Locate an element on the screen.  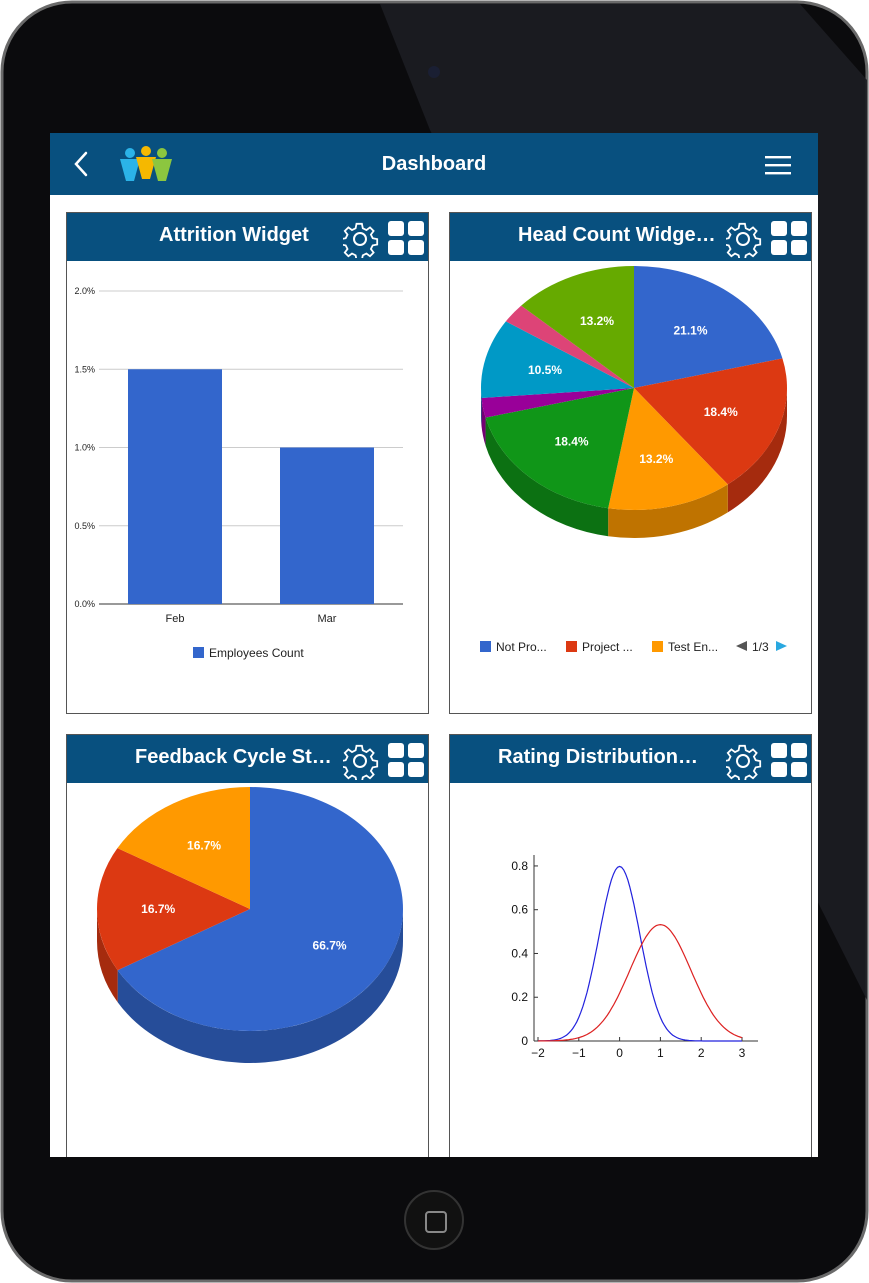
top-bar: Dashboard is located at coordinates (434, 164).